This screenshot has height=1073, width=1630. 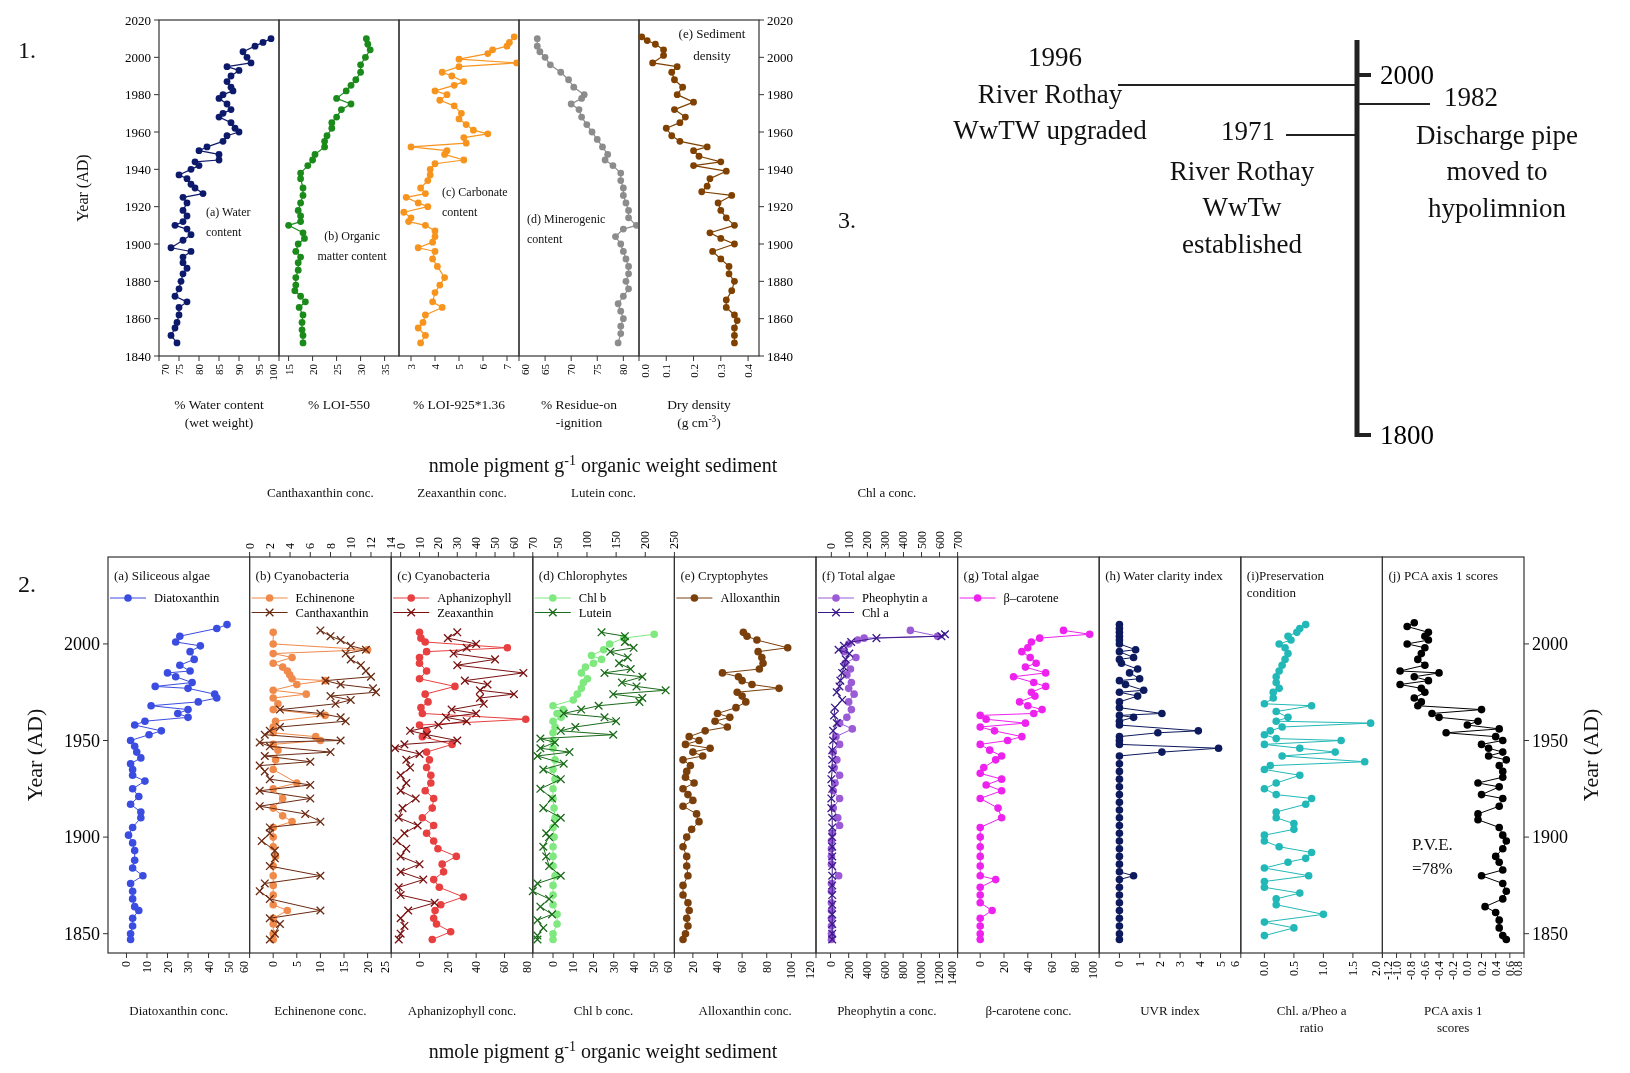 I want to click on x2-tick-label: 50, so click(x=495, y=543).